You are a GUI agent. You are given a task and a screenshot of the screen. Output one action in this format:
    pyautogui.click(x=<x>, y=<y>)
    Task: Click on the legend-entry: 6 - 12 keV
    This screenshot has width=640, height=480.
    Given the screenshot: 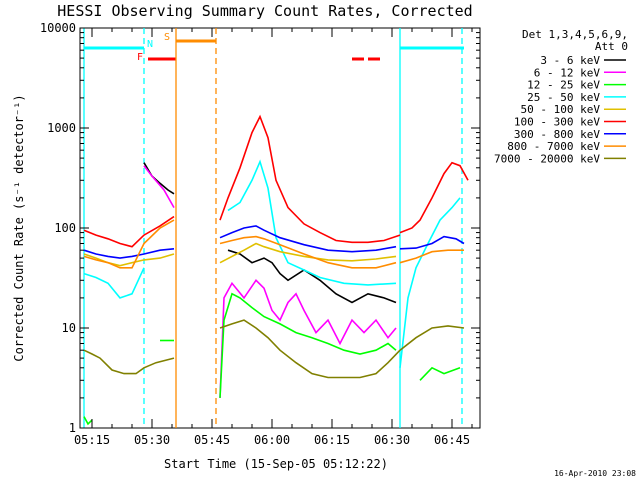 What is the action you would take?
    pyautogui.click(x=567, y=72)
    